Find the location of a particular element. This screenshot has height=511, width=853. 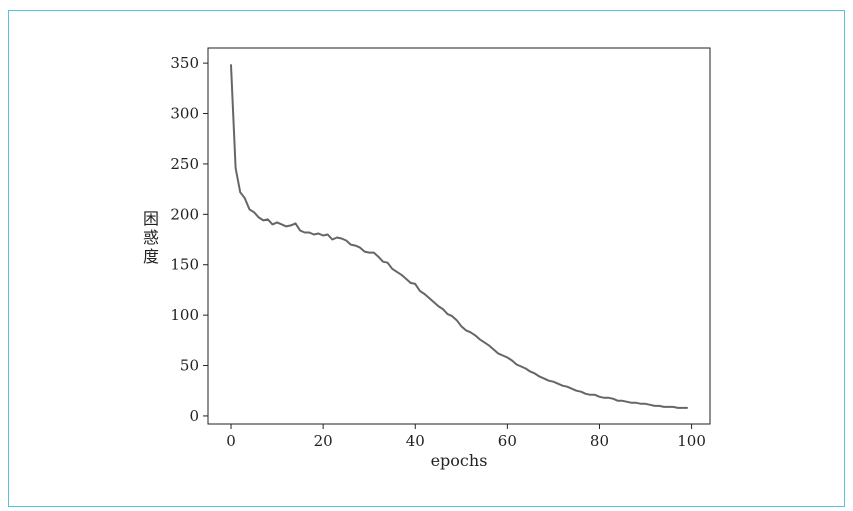

y-axis-label-char: 度 is located at coordinates (151, 256).